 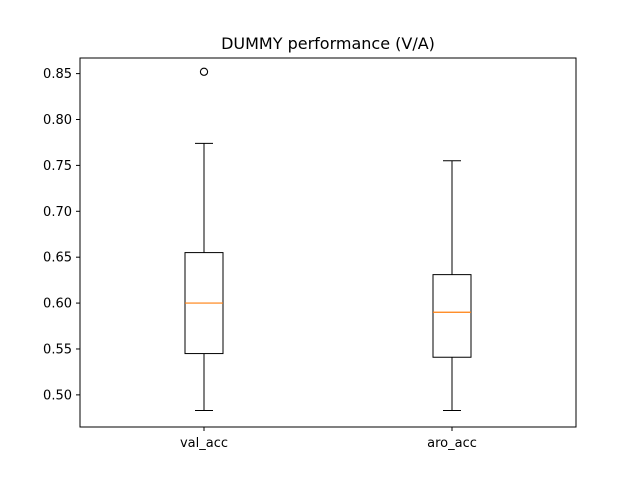 What do you see at coordinates (452, 316) in the screenshot?
I see `box-iqr` at bounding box center [452, 316].